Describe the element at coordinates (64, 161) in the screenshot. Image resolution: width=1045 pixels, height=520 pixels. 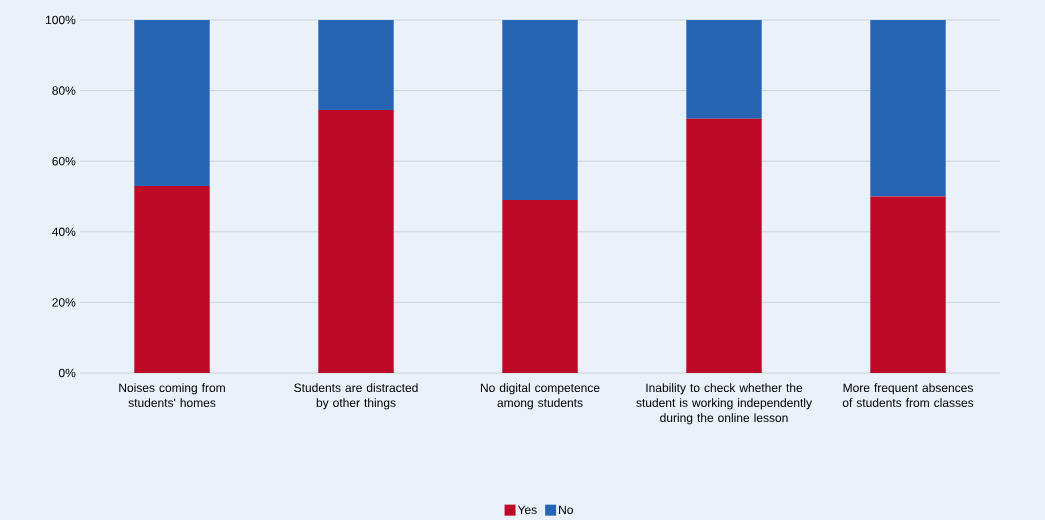
I see `y-tick-label: 60%` at that location.